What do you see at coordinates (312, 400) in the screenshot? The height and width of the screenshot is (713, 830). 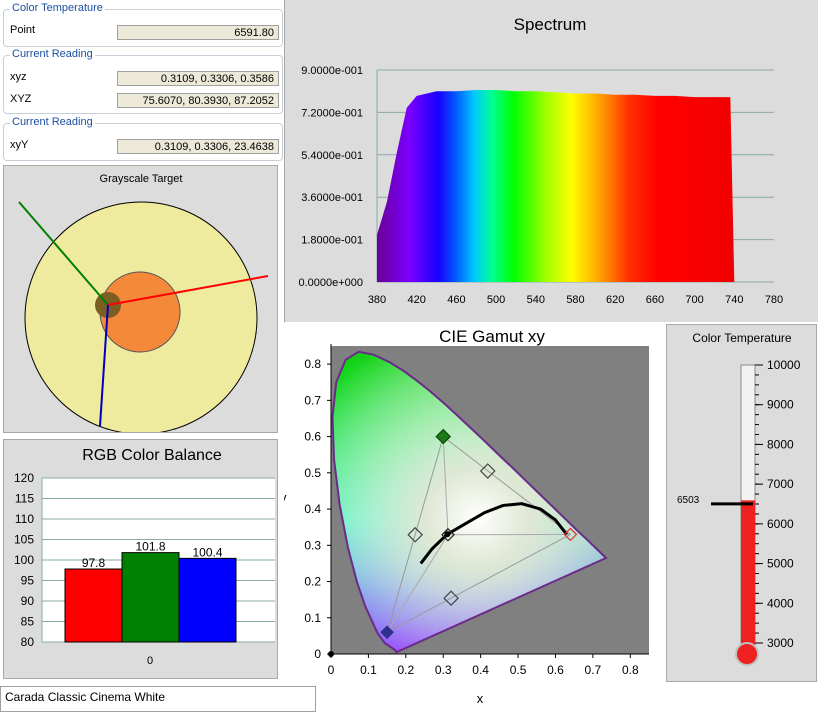 I see `cie-y-tick: 0.7` at bounding box center [312, 400].